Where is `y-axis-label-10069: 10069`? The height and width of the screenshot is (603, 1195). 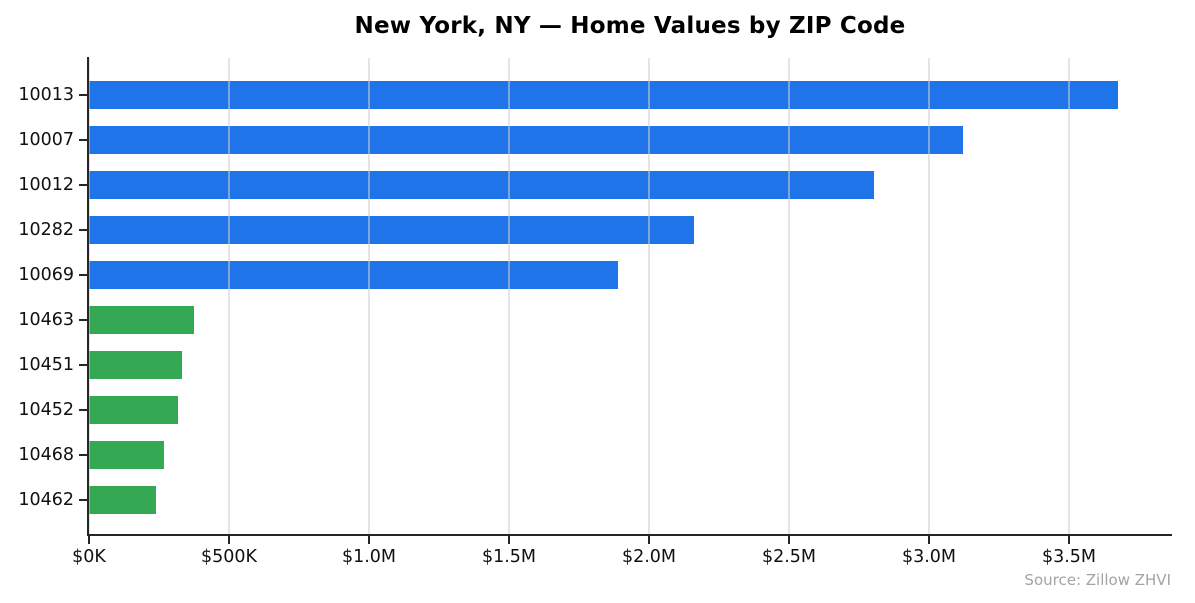
y-axis-label-10069: 10069 is located at coordinates (46, 275).